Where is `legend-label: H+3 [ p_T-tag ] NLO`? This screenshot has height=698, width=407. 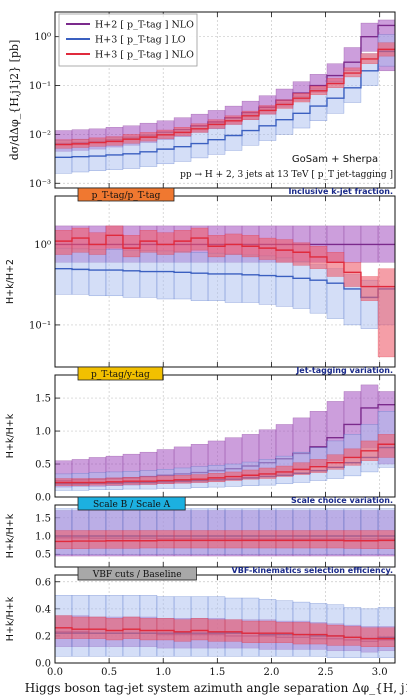 legend-label: H+3 [ p_T-tag ] NLO is located at coordinates (144, 55).